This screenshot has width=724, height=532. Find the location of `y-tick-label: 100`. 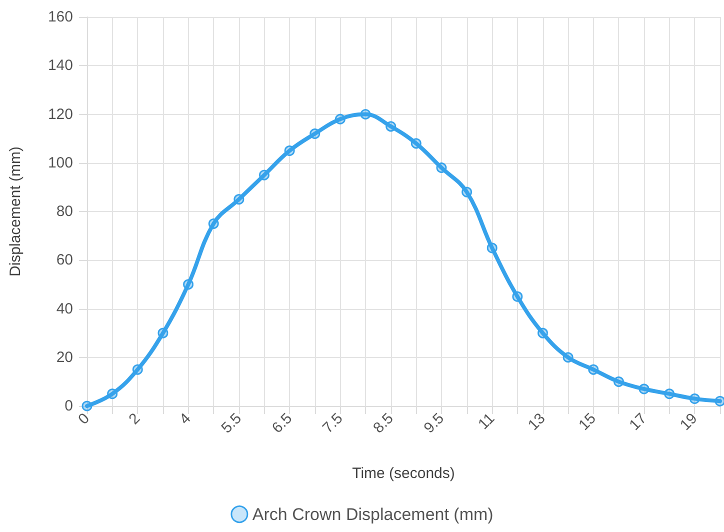

y-tick-label: 100 is located at coordinates (60, 163).